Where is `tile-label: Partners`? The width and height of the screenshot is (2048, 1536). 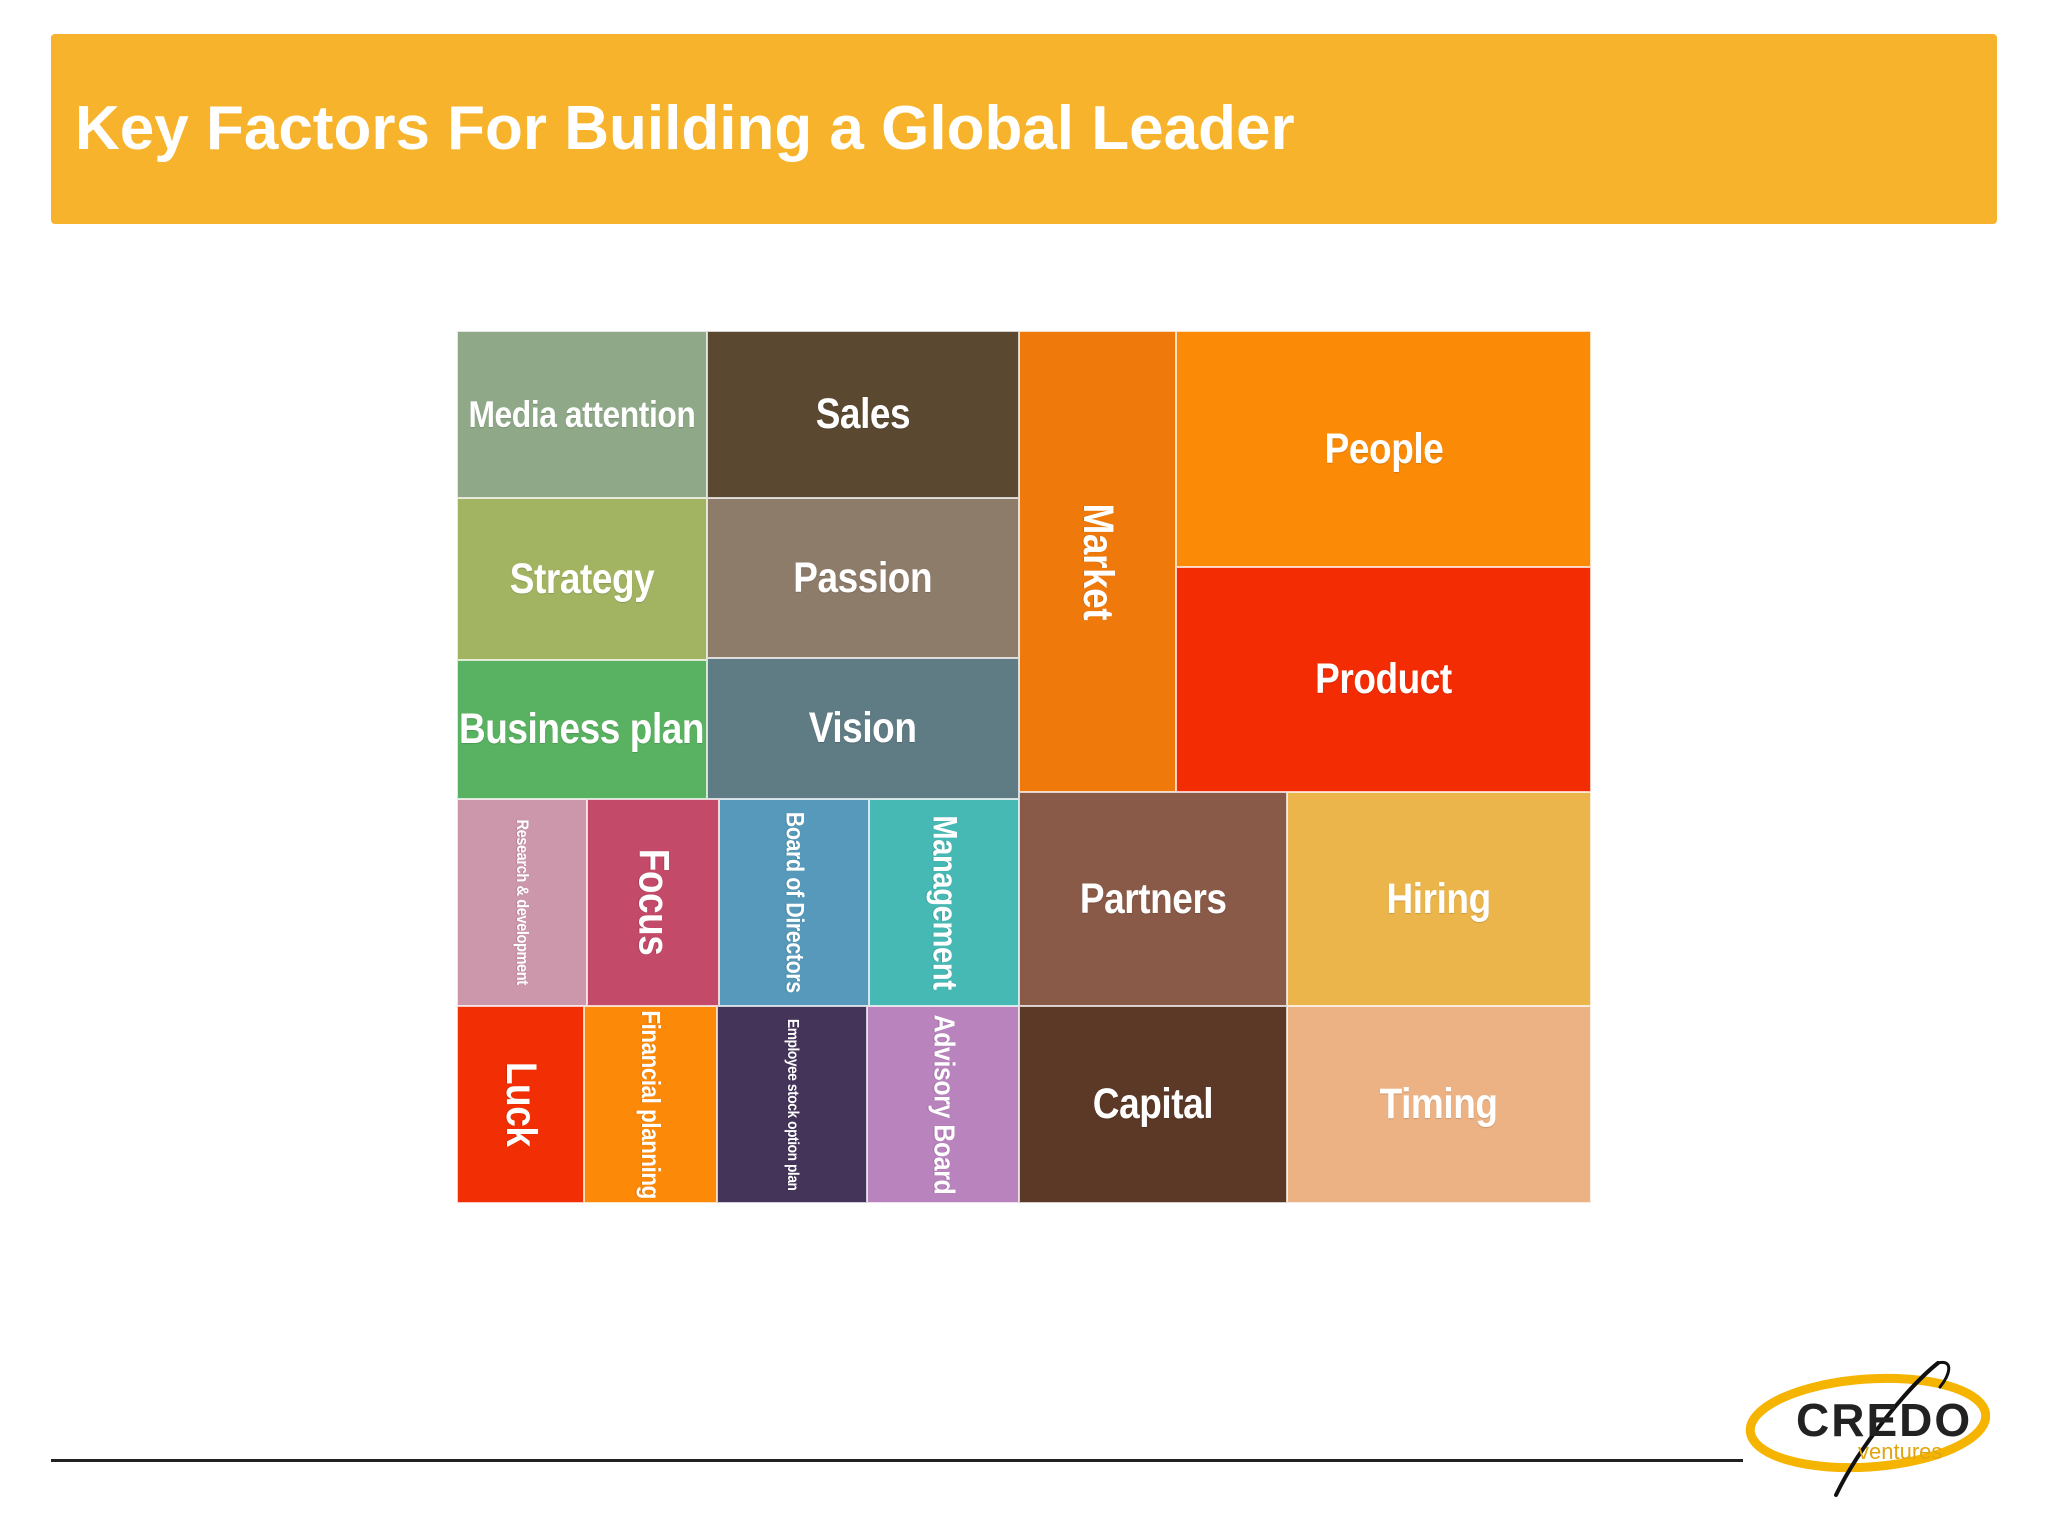 tile-label: Partners is located at coordinates (1153, 898).